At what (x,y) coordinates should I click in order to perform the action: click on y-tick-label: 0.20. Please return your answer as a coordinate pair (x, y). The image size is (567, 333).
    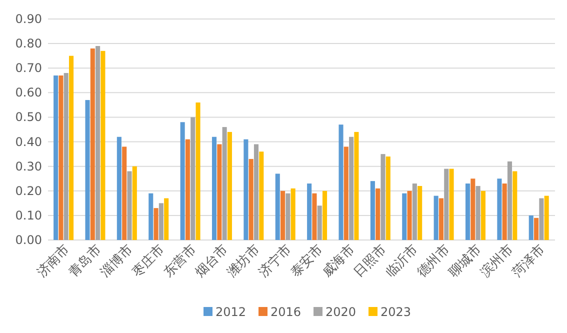
    Looking at the image, I should click on (28, 191).